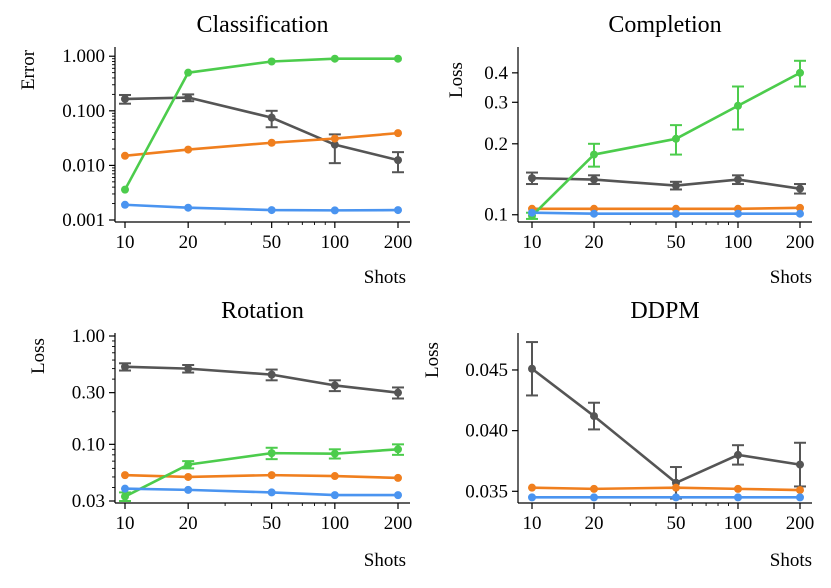  What do you see at coordinates (486, 431) in the screenshot?
I see `y-tick-label: 0.040` at bounding box center [486, 431].